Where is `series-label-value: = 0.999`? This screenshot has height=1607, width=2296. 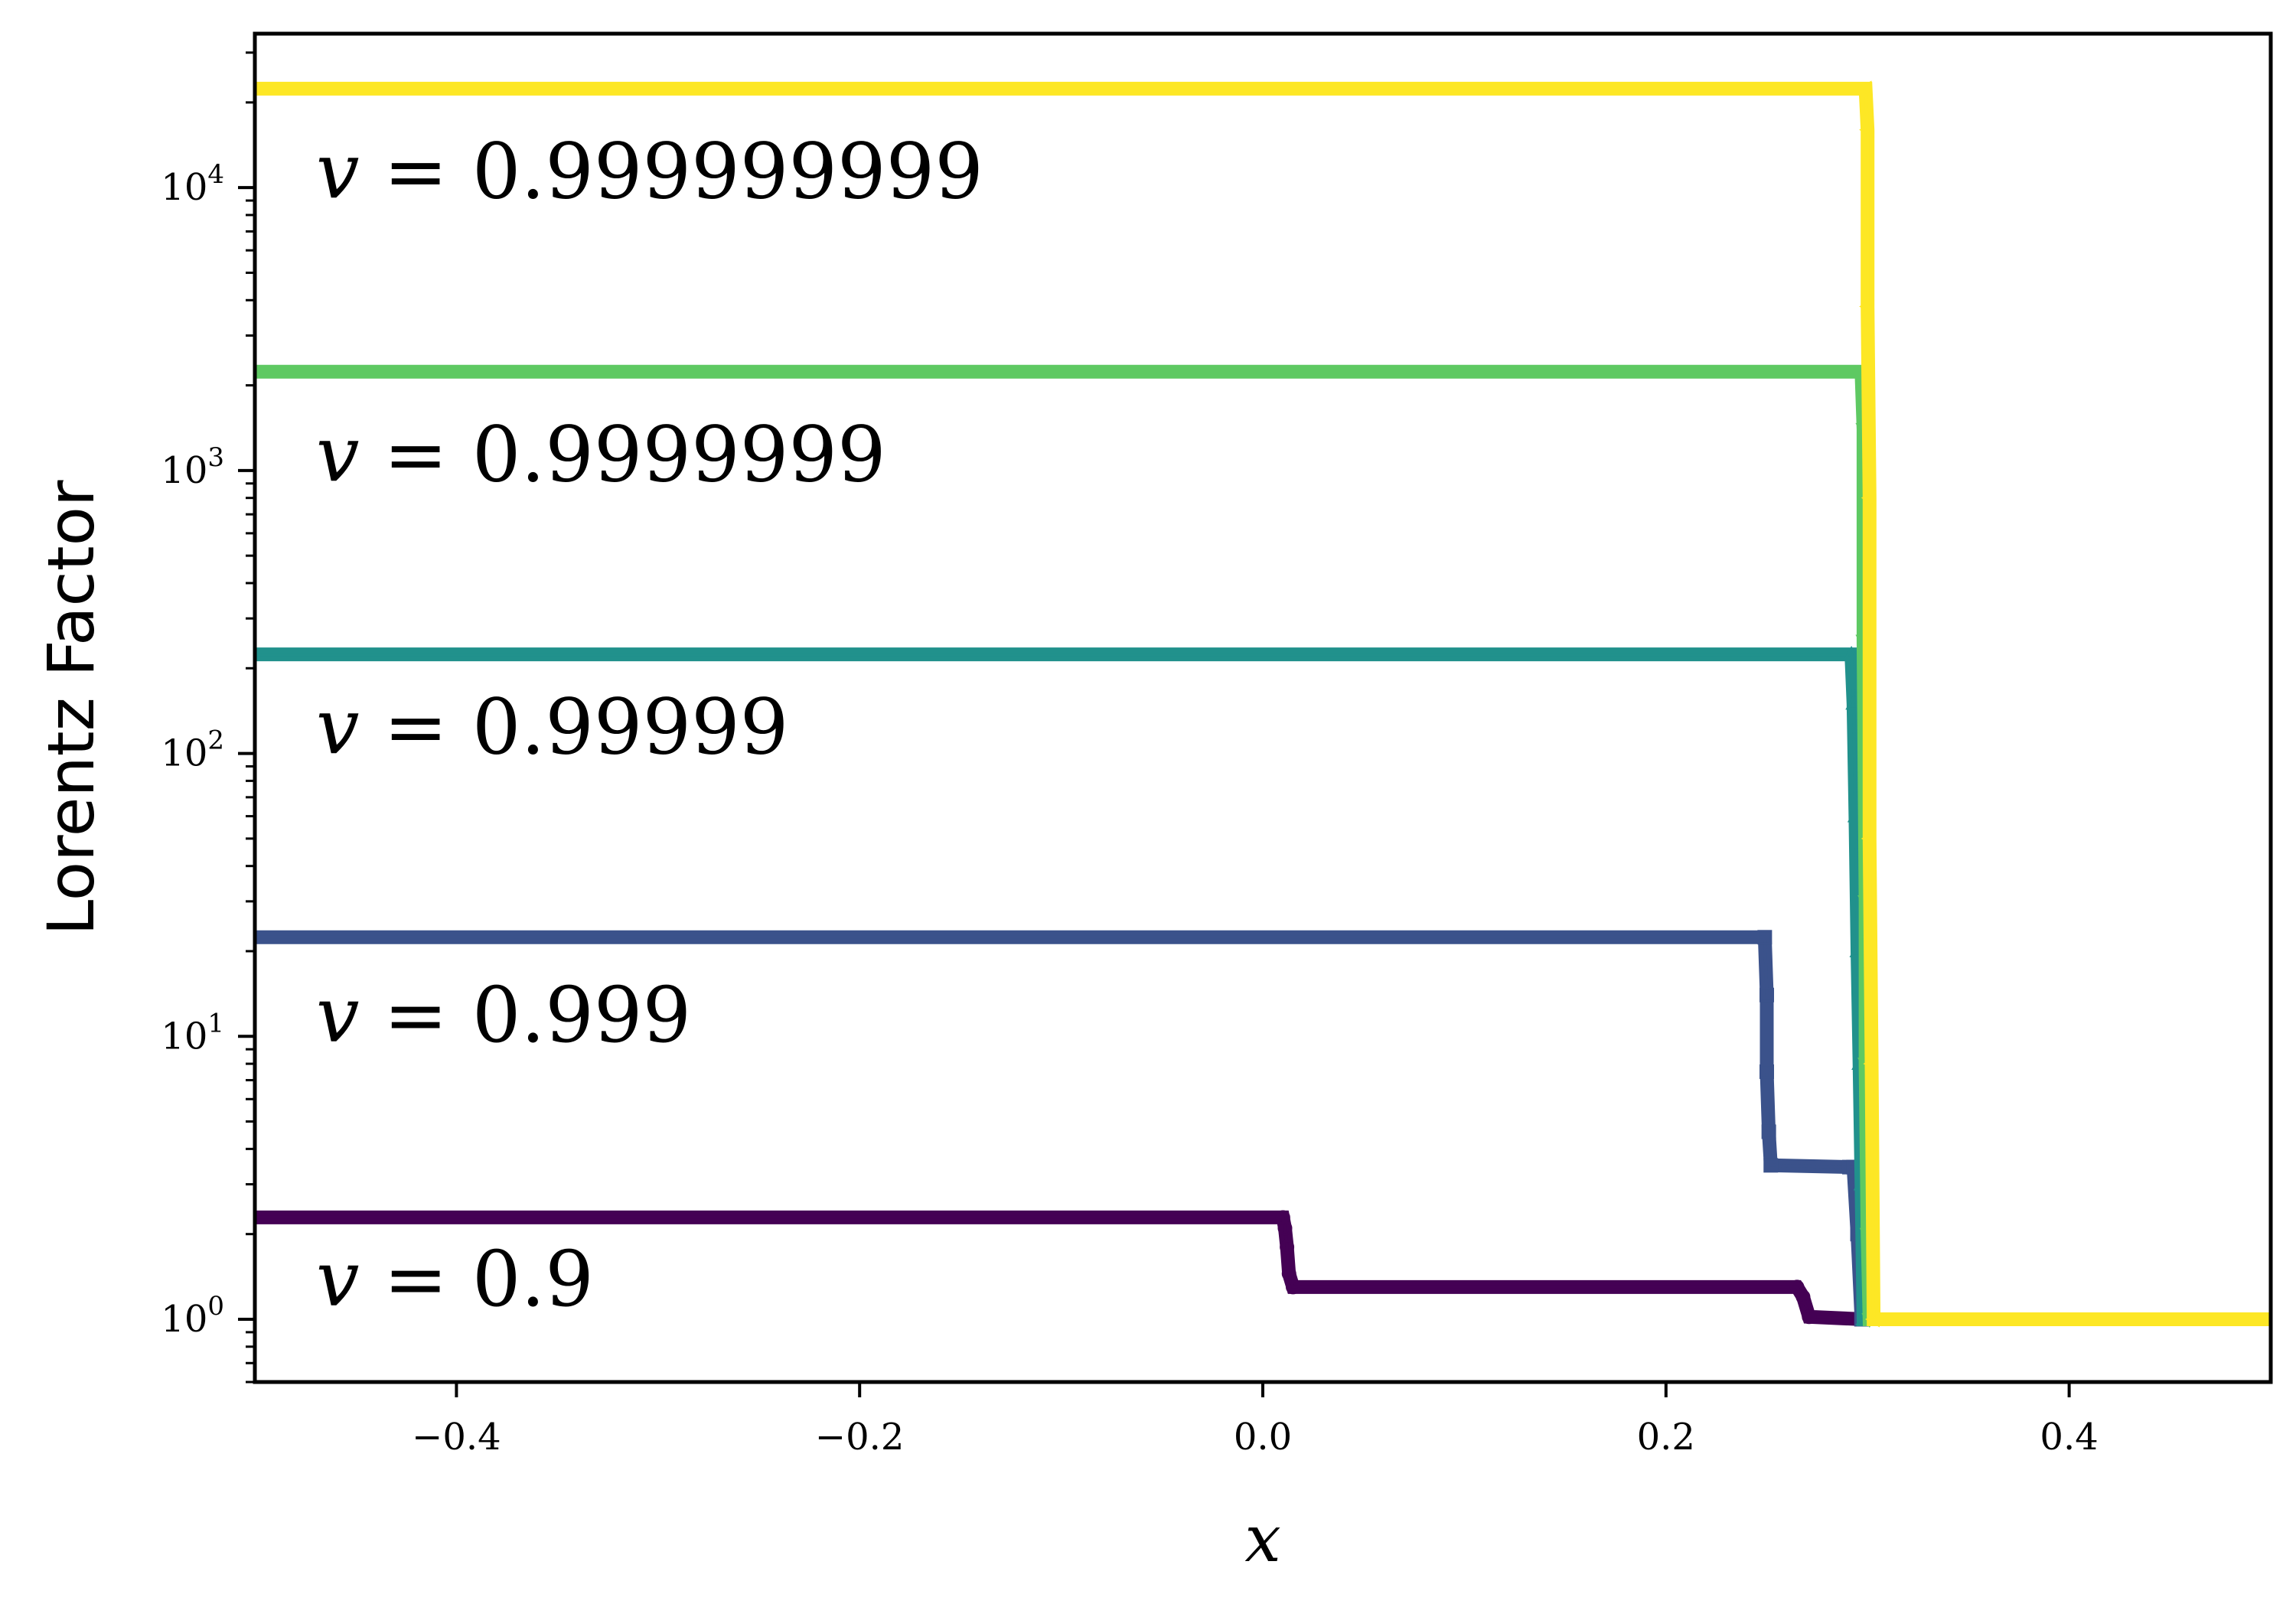 series-label-value: = 0.999 is located at coordinates (526, 1015).